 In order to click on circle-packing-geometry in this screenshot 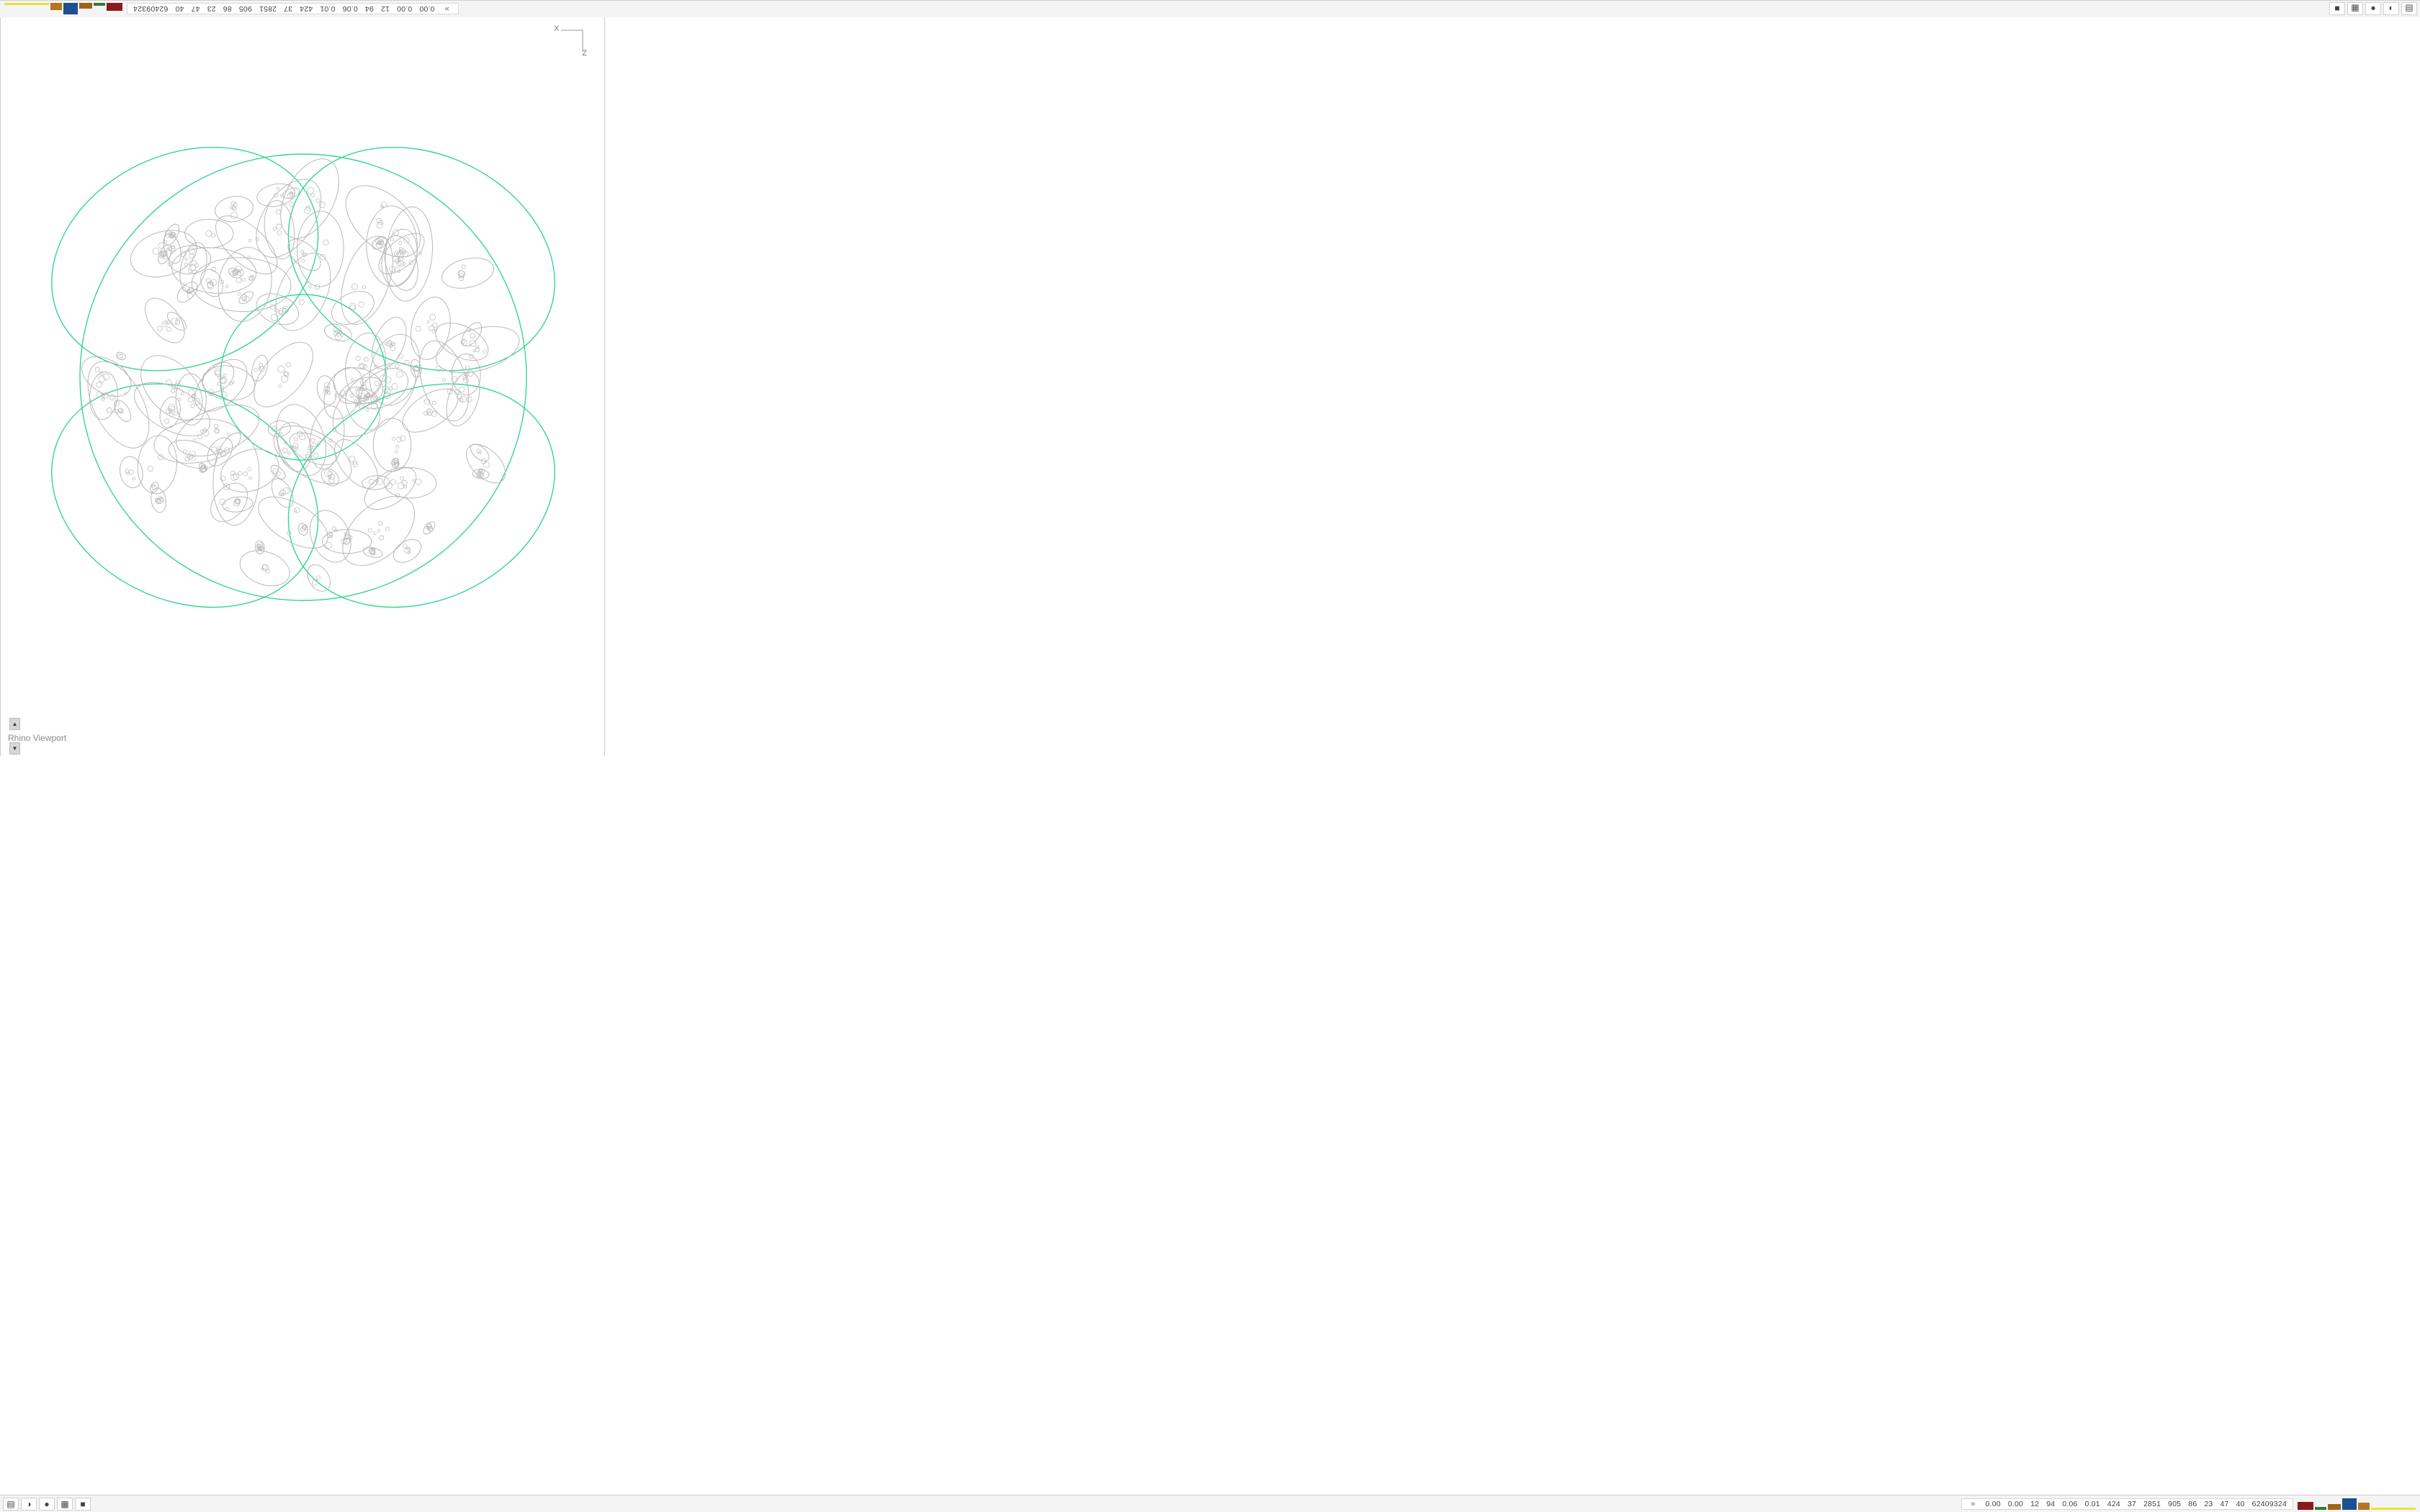, I will do `click(303, 377)`.